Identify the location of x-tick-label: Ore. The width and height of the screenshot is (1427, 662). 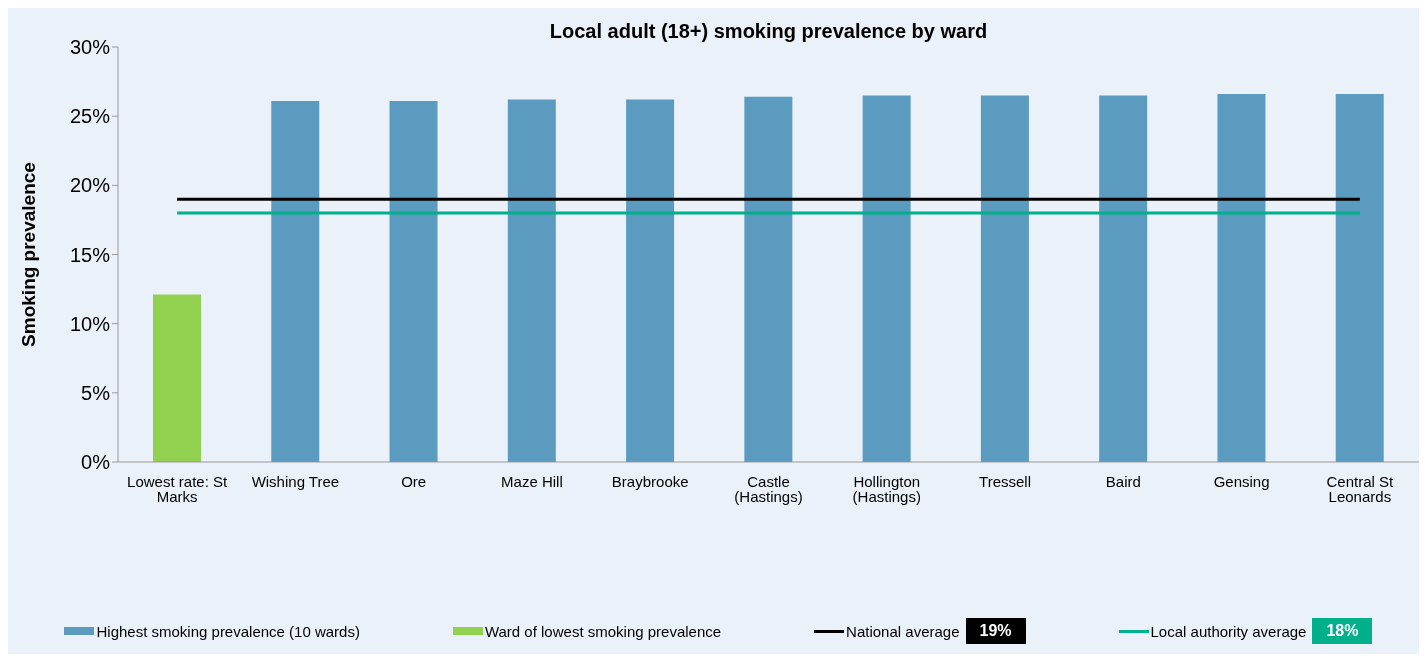
(414, 481).